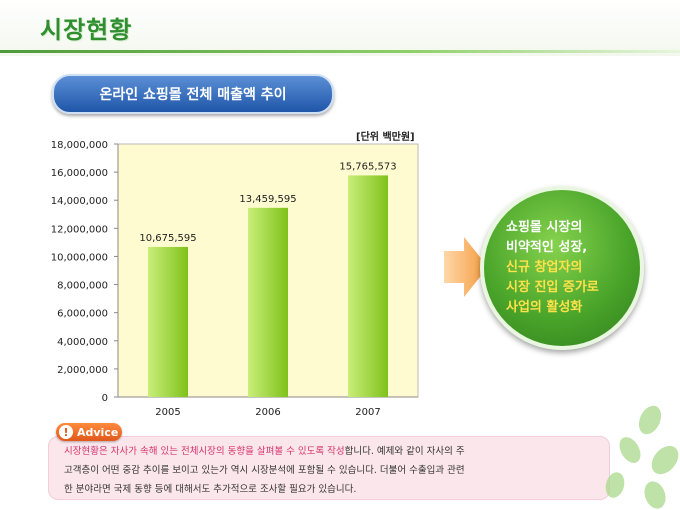 This screenshot has height=510, width=680. Describe the element at coordinates (367, 412) in the screenshot. I see `x-tick-label: 2007` at that location.